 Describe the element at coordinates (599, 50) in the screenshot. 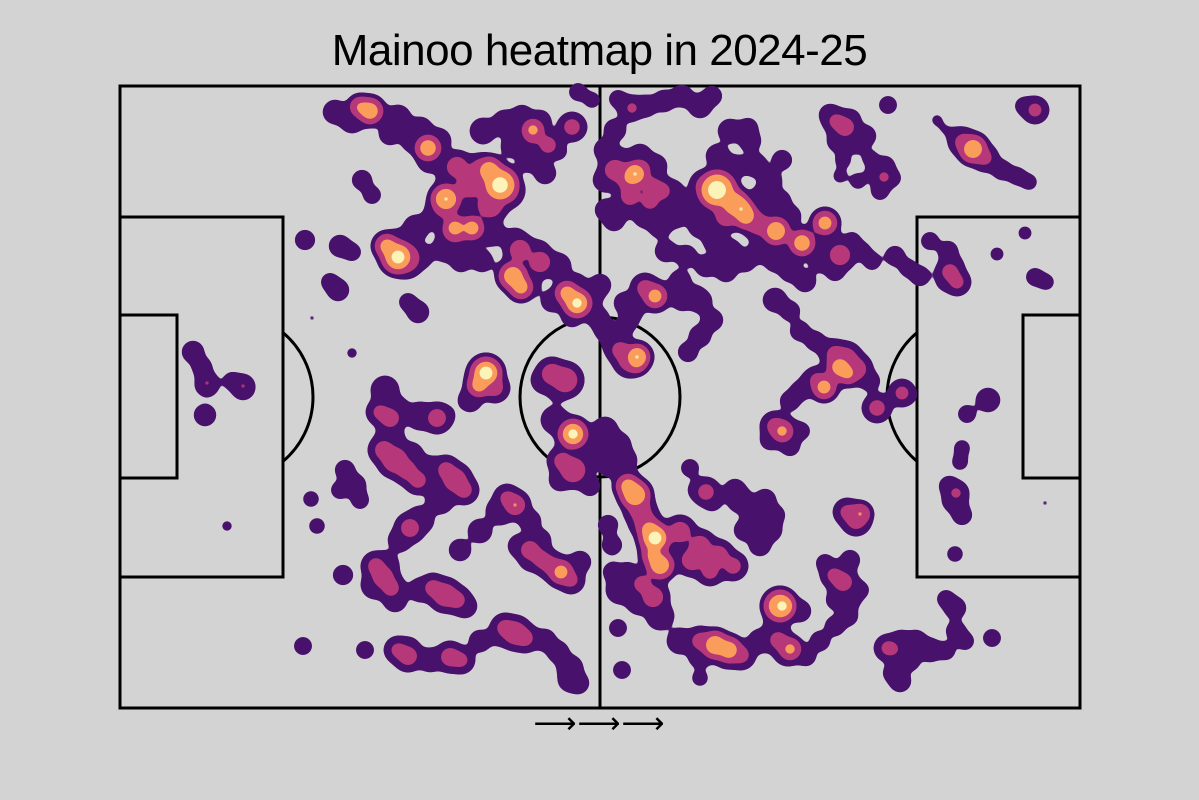

I see `chart-title: Mainoo heatmap in 2024-25` at that location.